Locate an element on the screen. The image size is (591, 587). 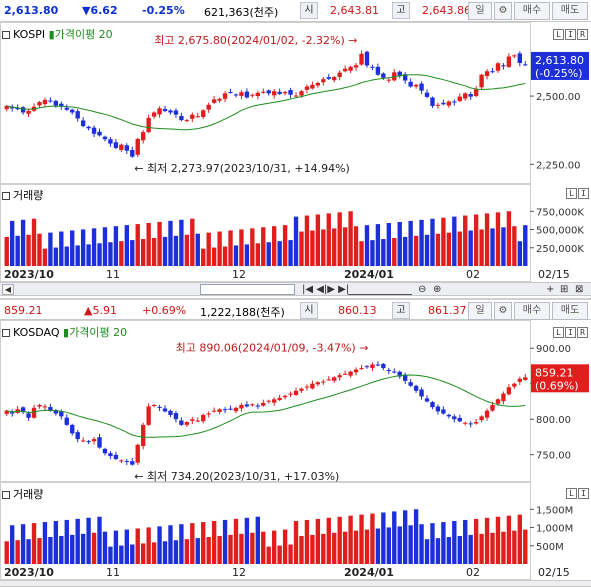
kospi-volume-corner-l: L is located at coordinates (571, 193).